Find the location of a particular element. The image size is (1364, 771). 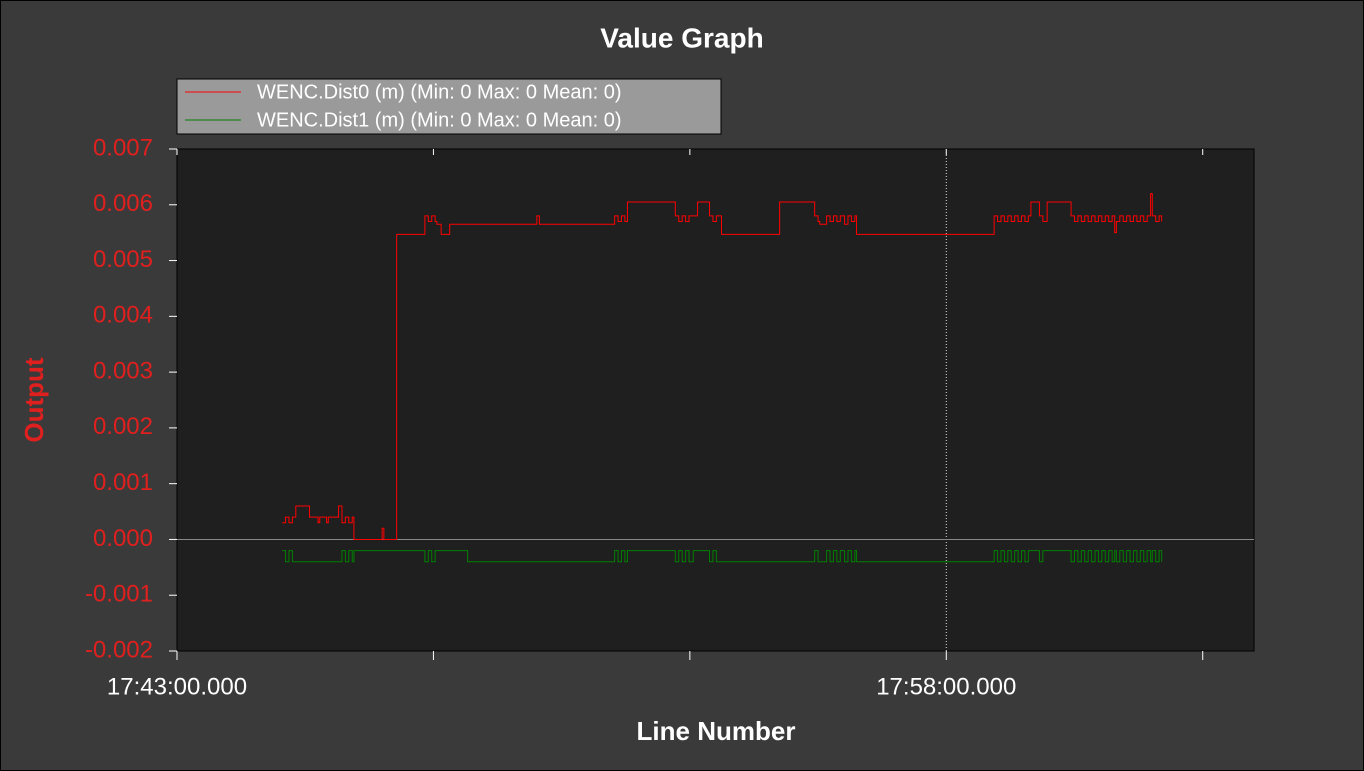

chart-title: Value Graph is located at coordinates (681, 37).